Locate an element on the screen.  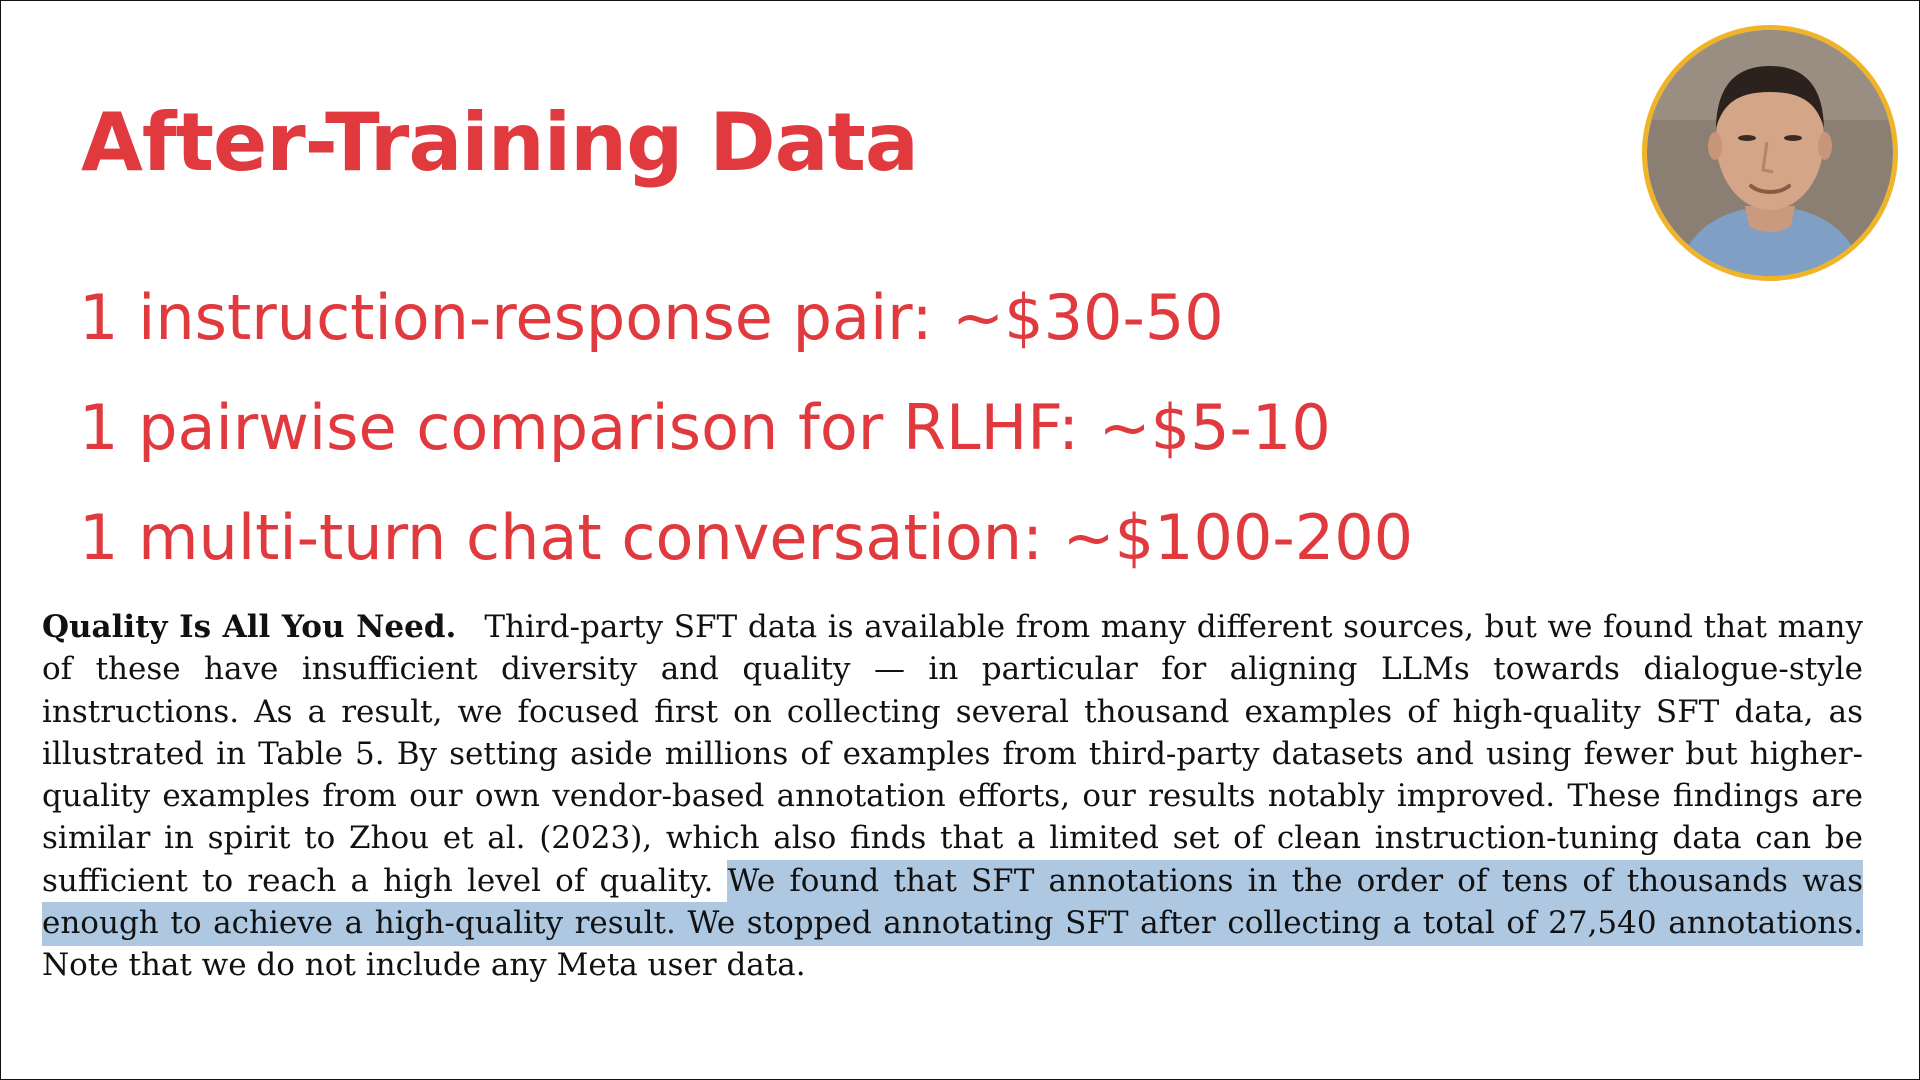
price-item-instruction-response: 1 instruction-response pair: ~$30-50 is located at coordinates (651, 317).